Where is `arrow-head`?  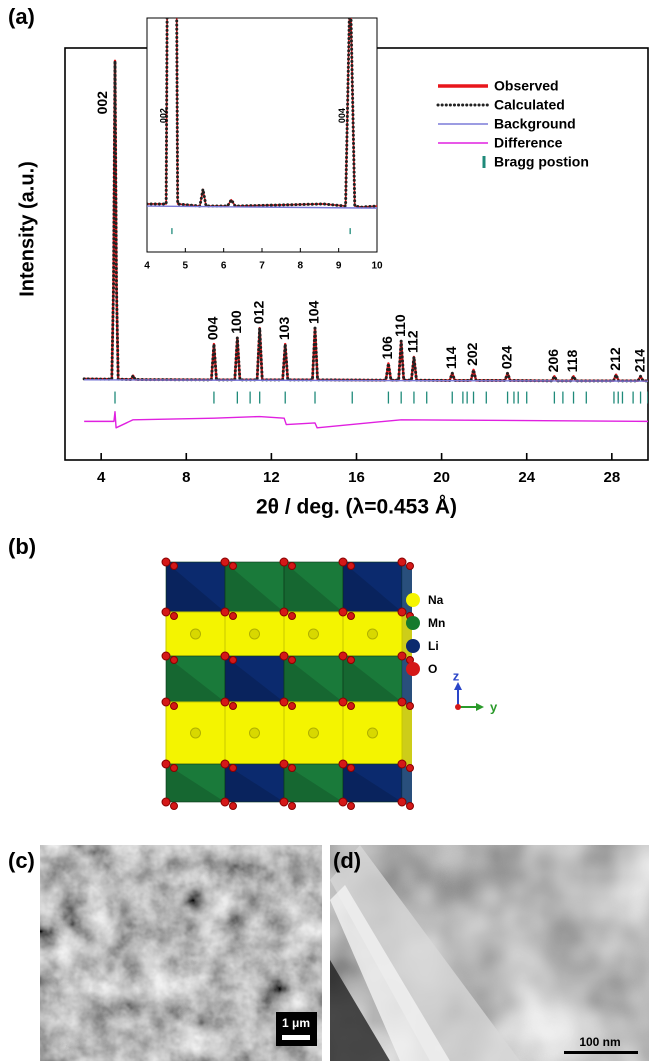
arrow-head is located at coordinates (458, 686).